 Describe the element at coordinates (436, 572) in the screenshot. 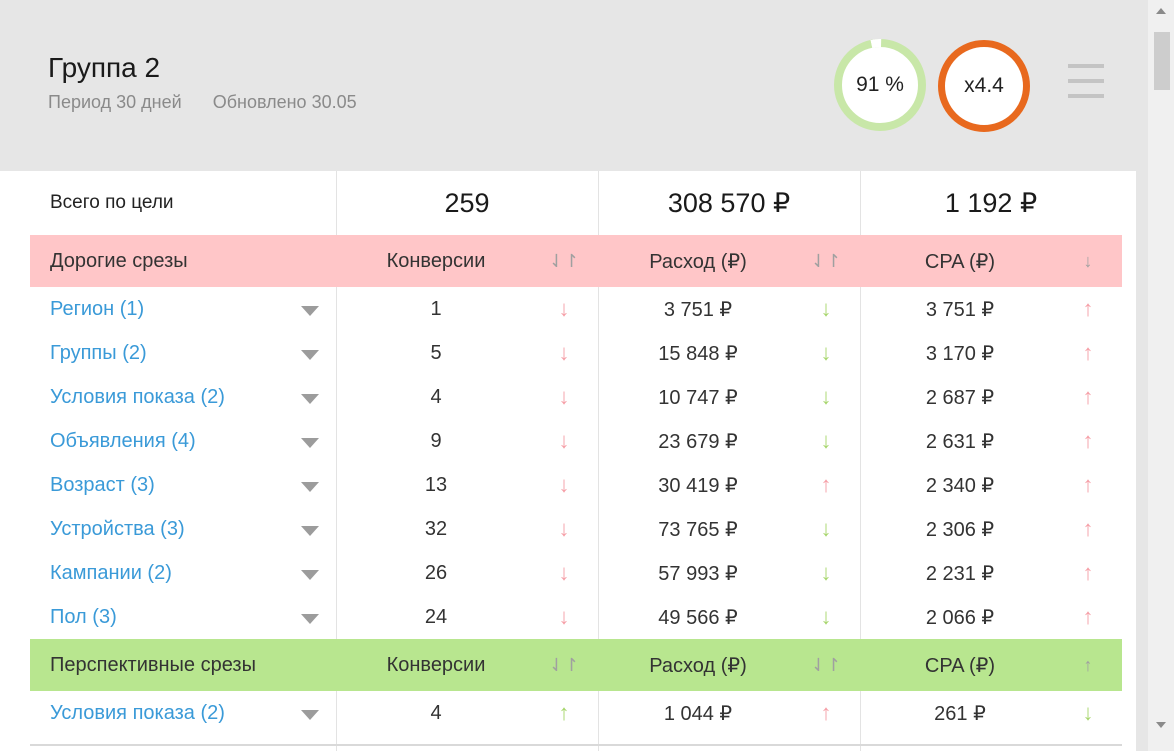

I see `conversions-value: 26` at that location.